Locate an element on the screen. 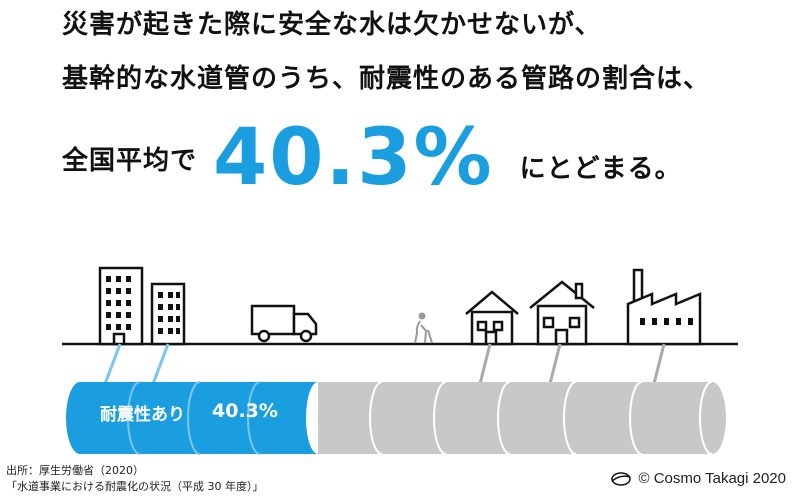 The image size is (800, 497). logo-icon is located at coordinates (621, 478).